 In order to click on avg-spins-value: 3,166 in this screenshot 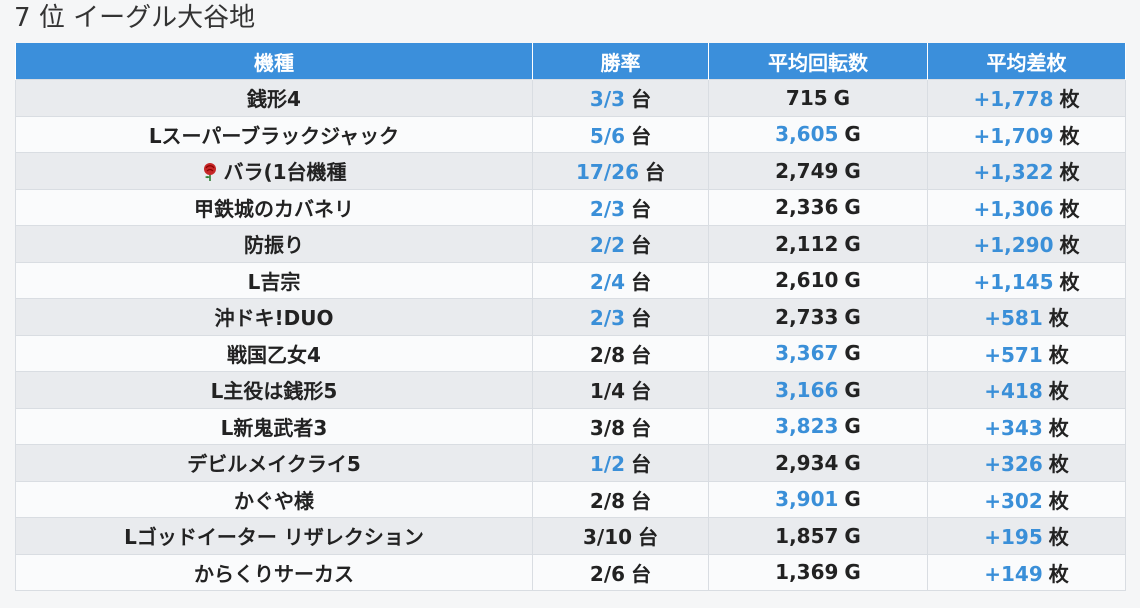, I will do `click(807, 389)`.